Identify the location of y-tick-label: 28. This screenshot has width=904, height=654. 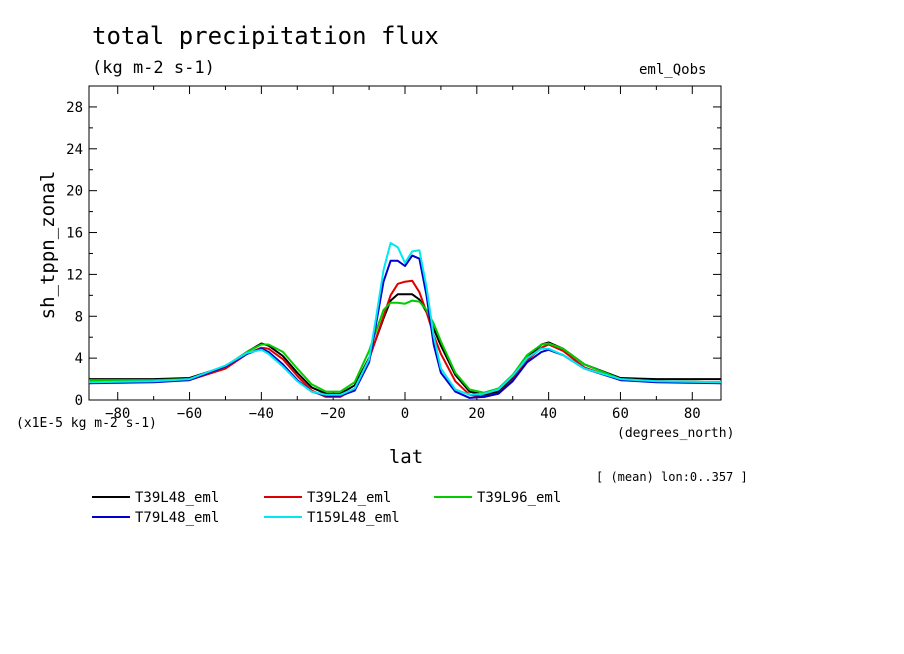
(74, 108).